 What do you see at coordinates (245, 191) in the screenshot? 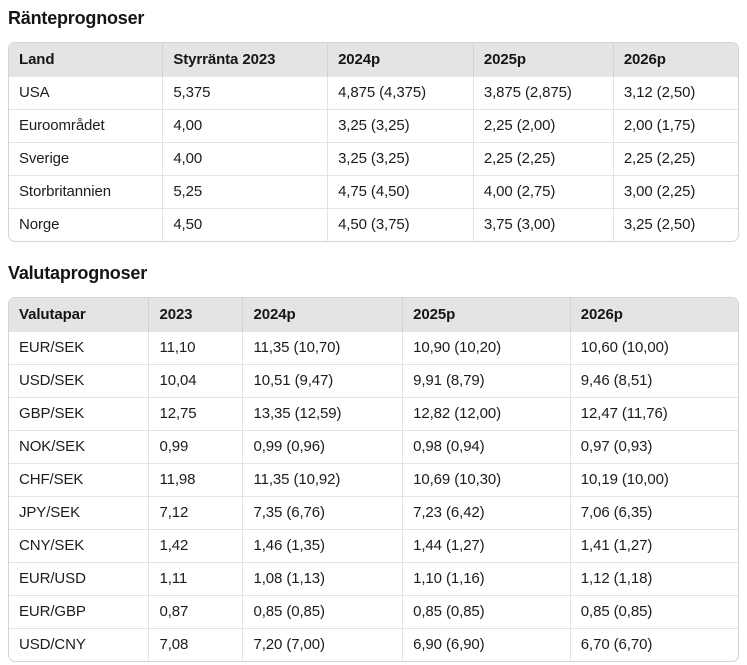
I see `table-cell: 5,25` at bounding box center [245, 191].